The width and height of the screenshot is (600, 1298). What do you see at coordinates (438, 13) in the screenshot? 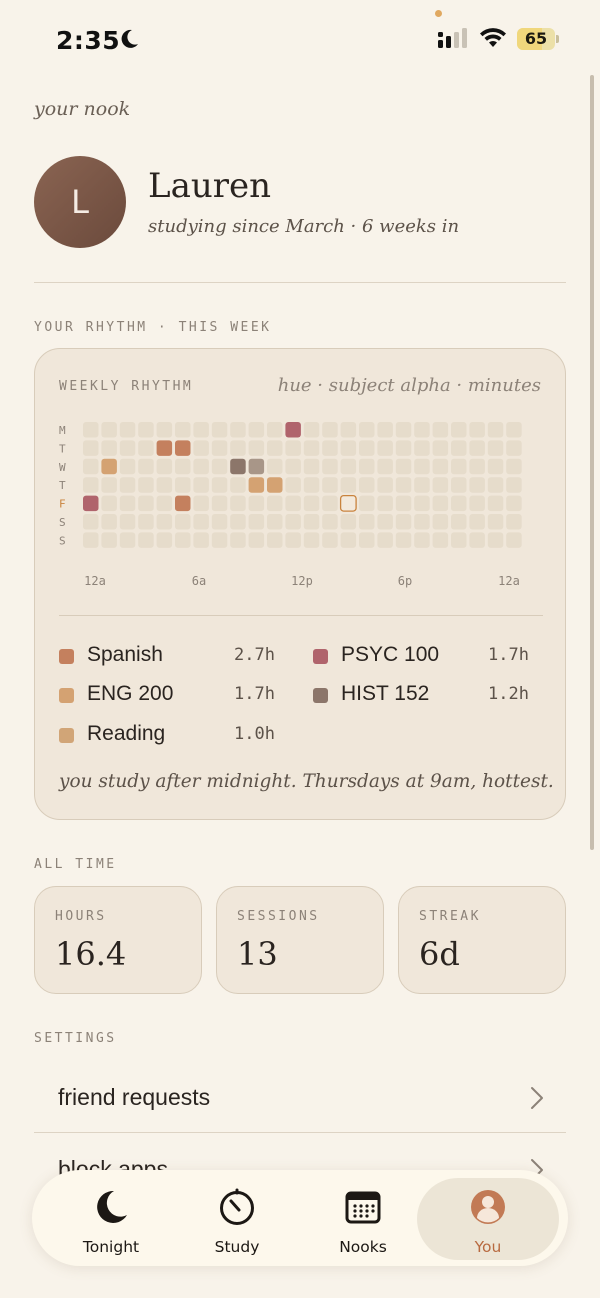
I see `privacy-indicator-dot` at bounding box center [438, 13].